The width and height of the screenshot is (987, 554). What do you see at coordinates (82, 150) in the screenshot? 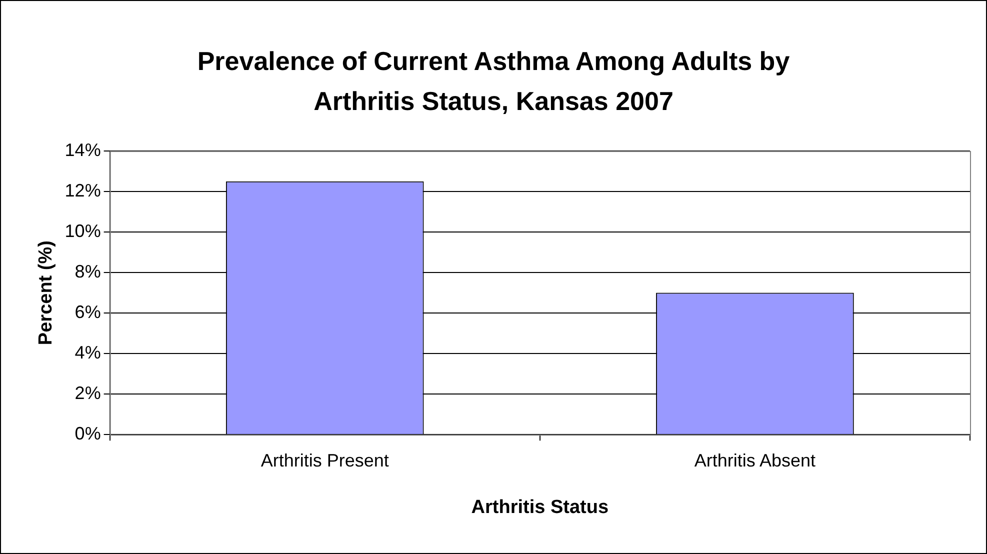
I see `y-tick-label: 14%` at bounding box center [82, 150].